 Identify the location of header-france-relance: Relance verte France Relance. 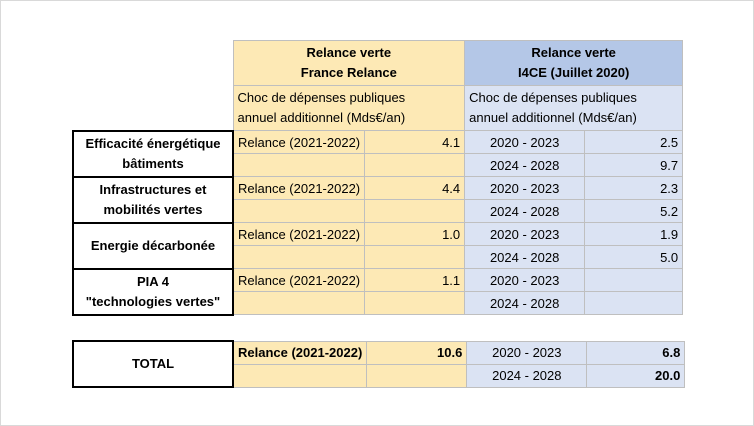
(349, 63).